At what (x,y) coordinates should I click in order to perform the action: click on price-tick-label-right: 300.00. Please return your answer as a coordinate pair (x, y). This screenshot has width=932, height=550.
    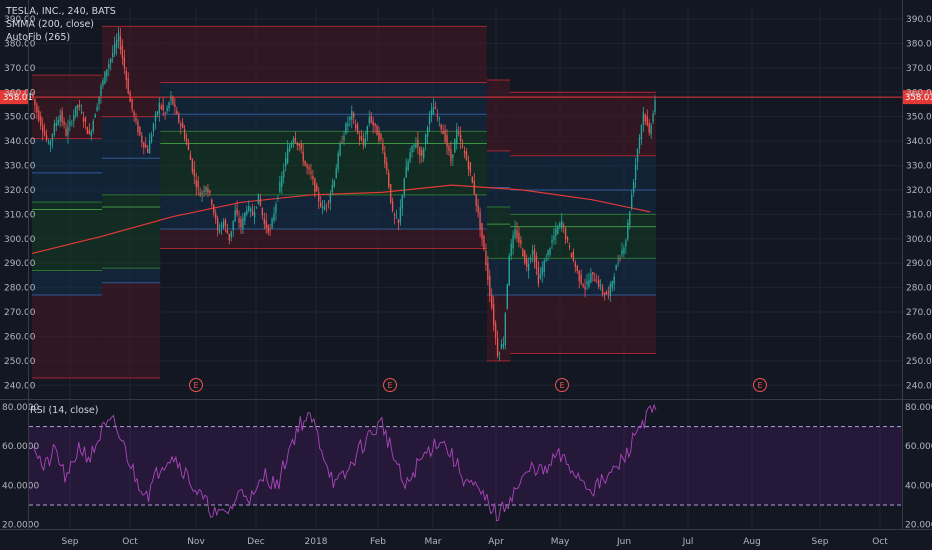
    Looking at the image, I should click on (919, 240).